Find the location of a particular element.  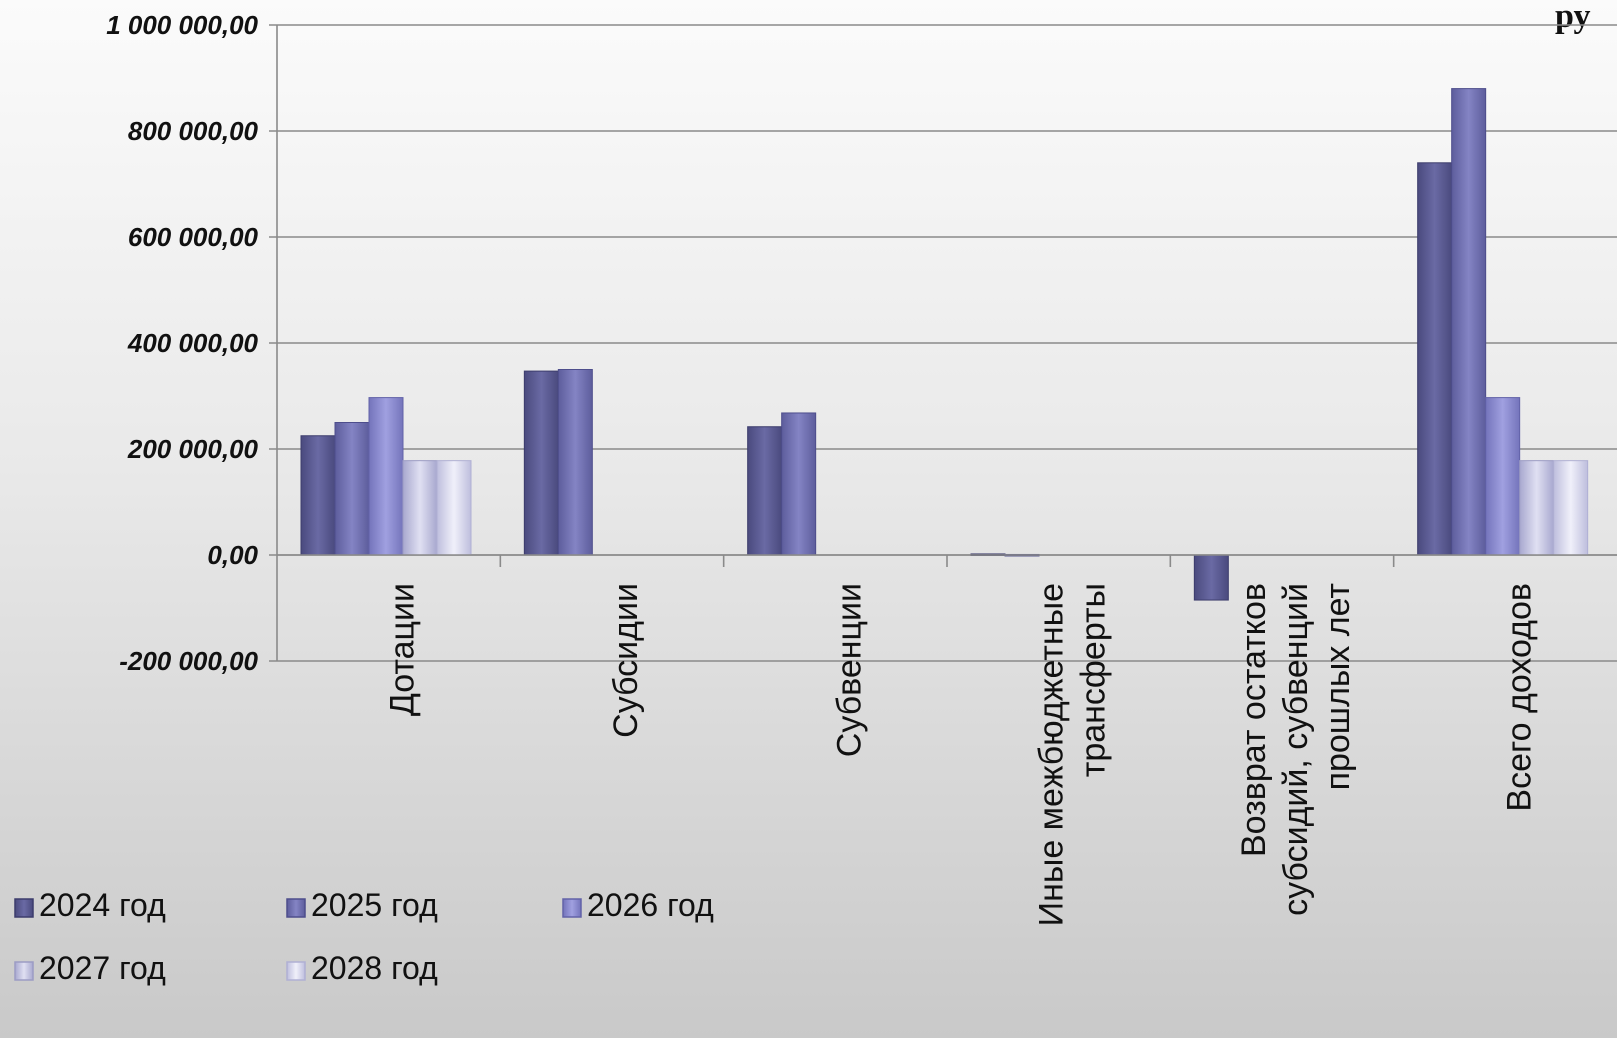

x-tick-label: Субсидии is located at coordinates (626, 660).